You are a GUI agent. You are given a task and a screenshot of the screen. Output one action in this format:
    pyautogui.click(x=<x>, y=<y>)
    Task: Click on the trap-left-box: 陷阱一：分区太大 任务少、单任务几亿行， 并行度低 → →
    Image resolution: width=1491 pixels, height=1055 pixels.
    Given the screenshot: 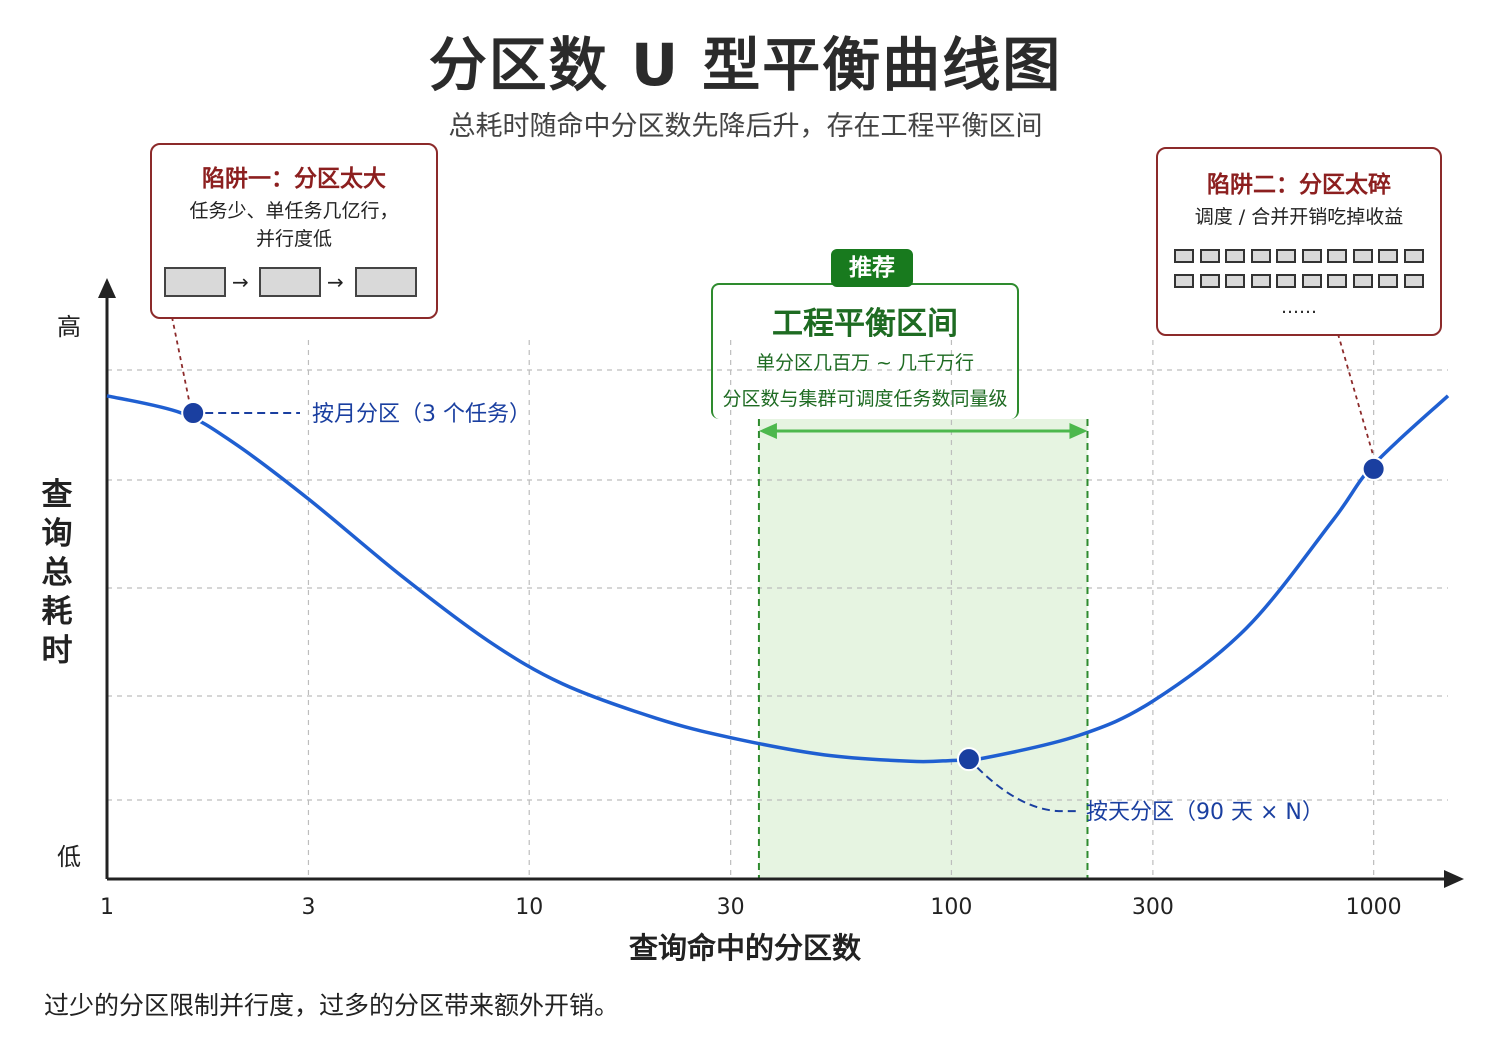 What is the action you would take?
    pyautogui.click(x=294, y=231)
    